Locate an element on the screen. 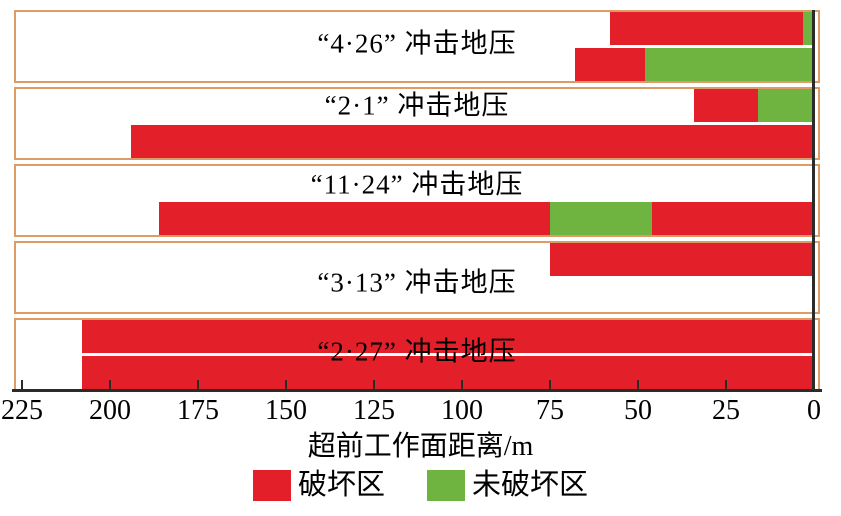 Image resolution: width=841 pixels, height=516 pixels. x-axis-tick-label: 25 is located at coordinates (726, 410).